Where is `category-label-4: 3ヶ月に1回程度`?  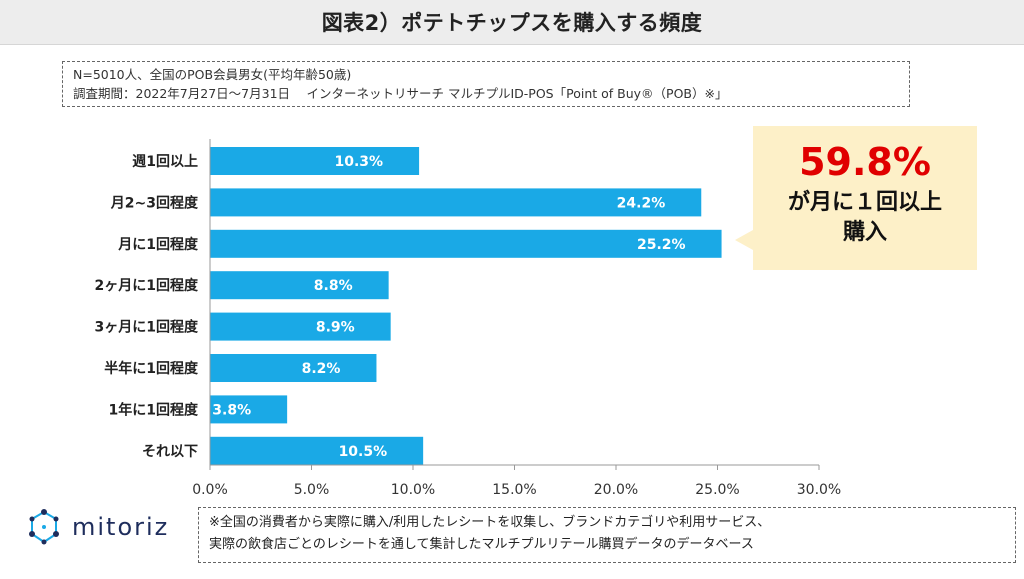
category-label-4: 3ヶ月に1回程度 is located at coordinates (147, 327).